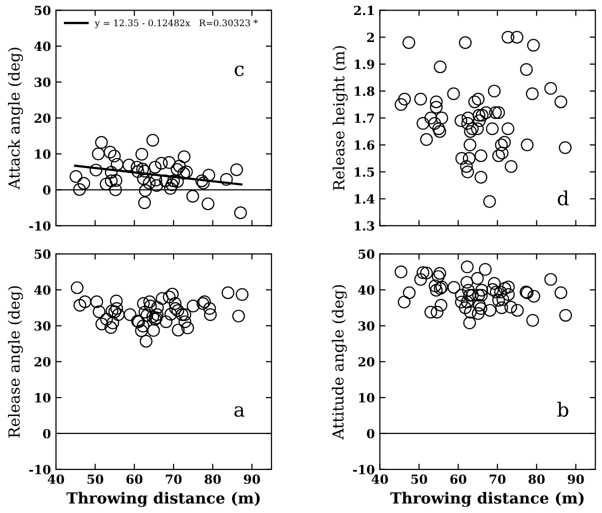 Image resolution: width=602 pixels, height=513 pixels. I want to click on annotation: a, so click(239, 411).